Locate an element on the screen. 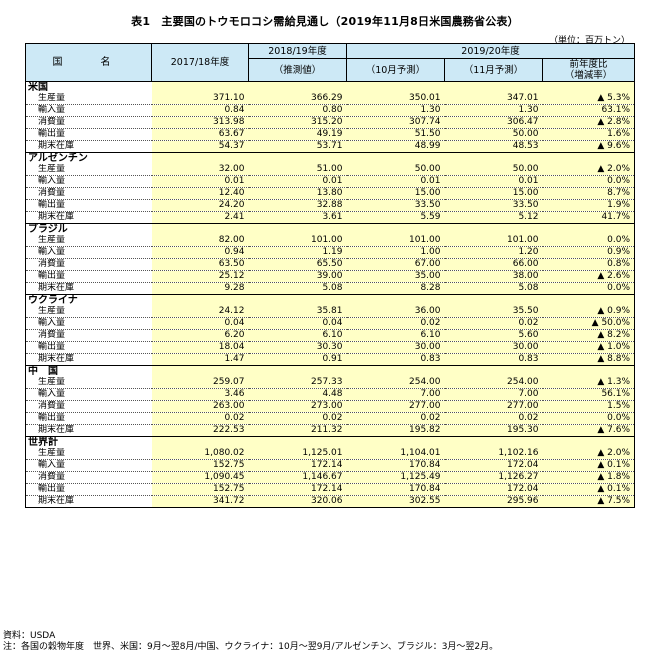  yoy-cell: 1.5% is located at coordinates (589, 406).